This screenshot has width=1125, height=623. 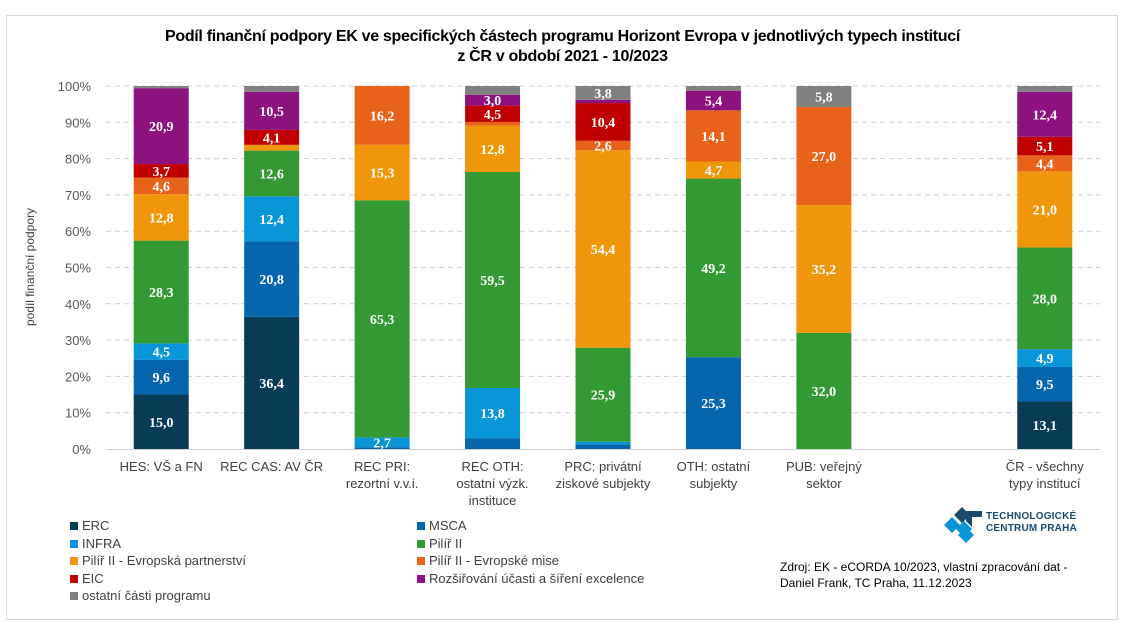 What do you see at coordinates (537, 578) in the screenshot?
I see `legend-label: Rozšiřování účasti a šíření excelence` at bounding box center [537, 578].